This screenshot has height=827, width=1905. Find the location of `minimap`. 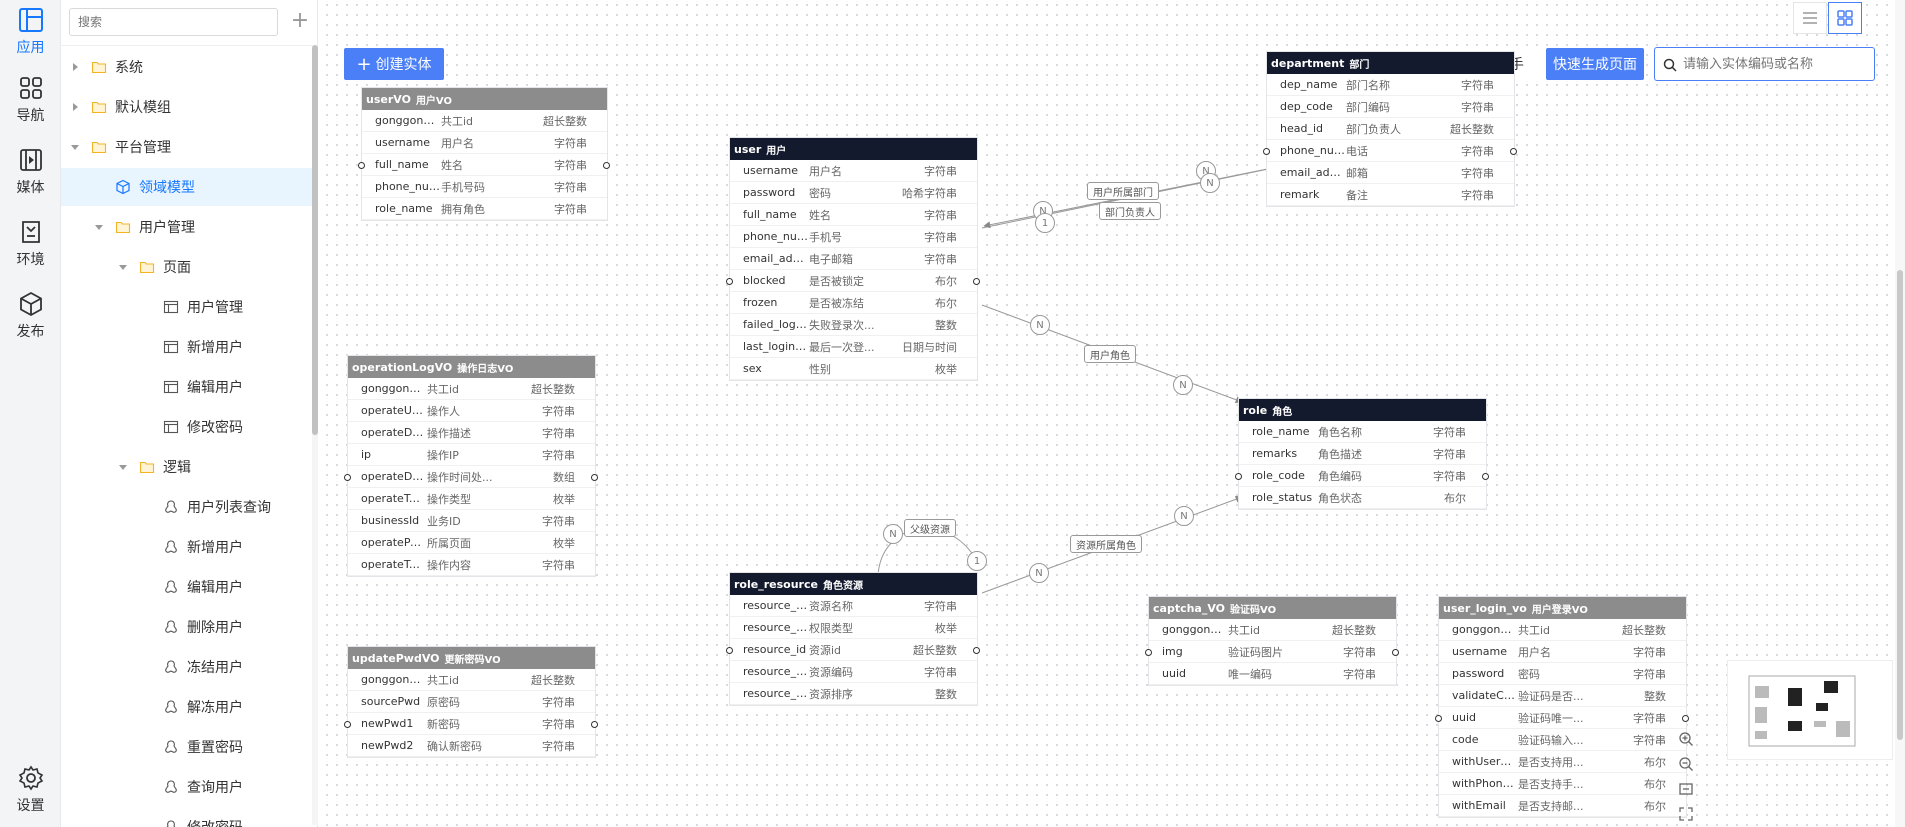

minimap is located at coordinates (1810, 710).